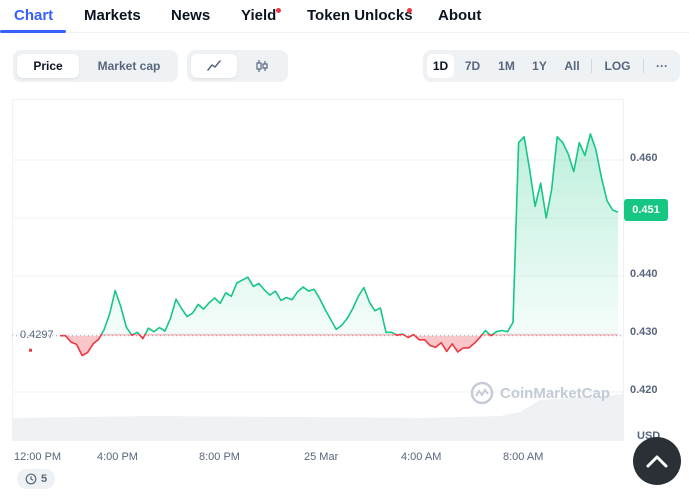  What do you see at coordinates (219, 457) in the screenshot?
I see `x-tick-label: 8:00 PM` at bounding box center [219, 457].